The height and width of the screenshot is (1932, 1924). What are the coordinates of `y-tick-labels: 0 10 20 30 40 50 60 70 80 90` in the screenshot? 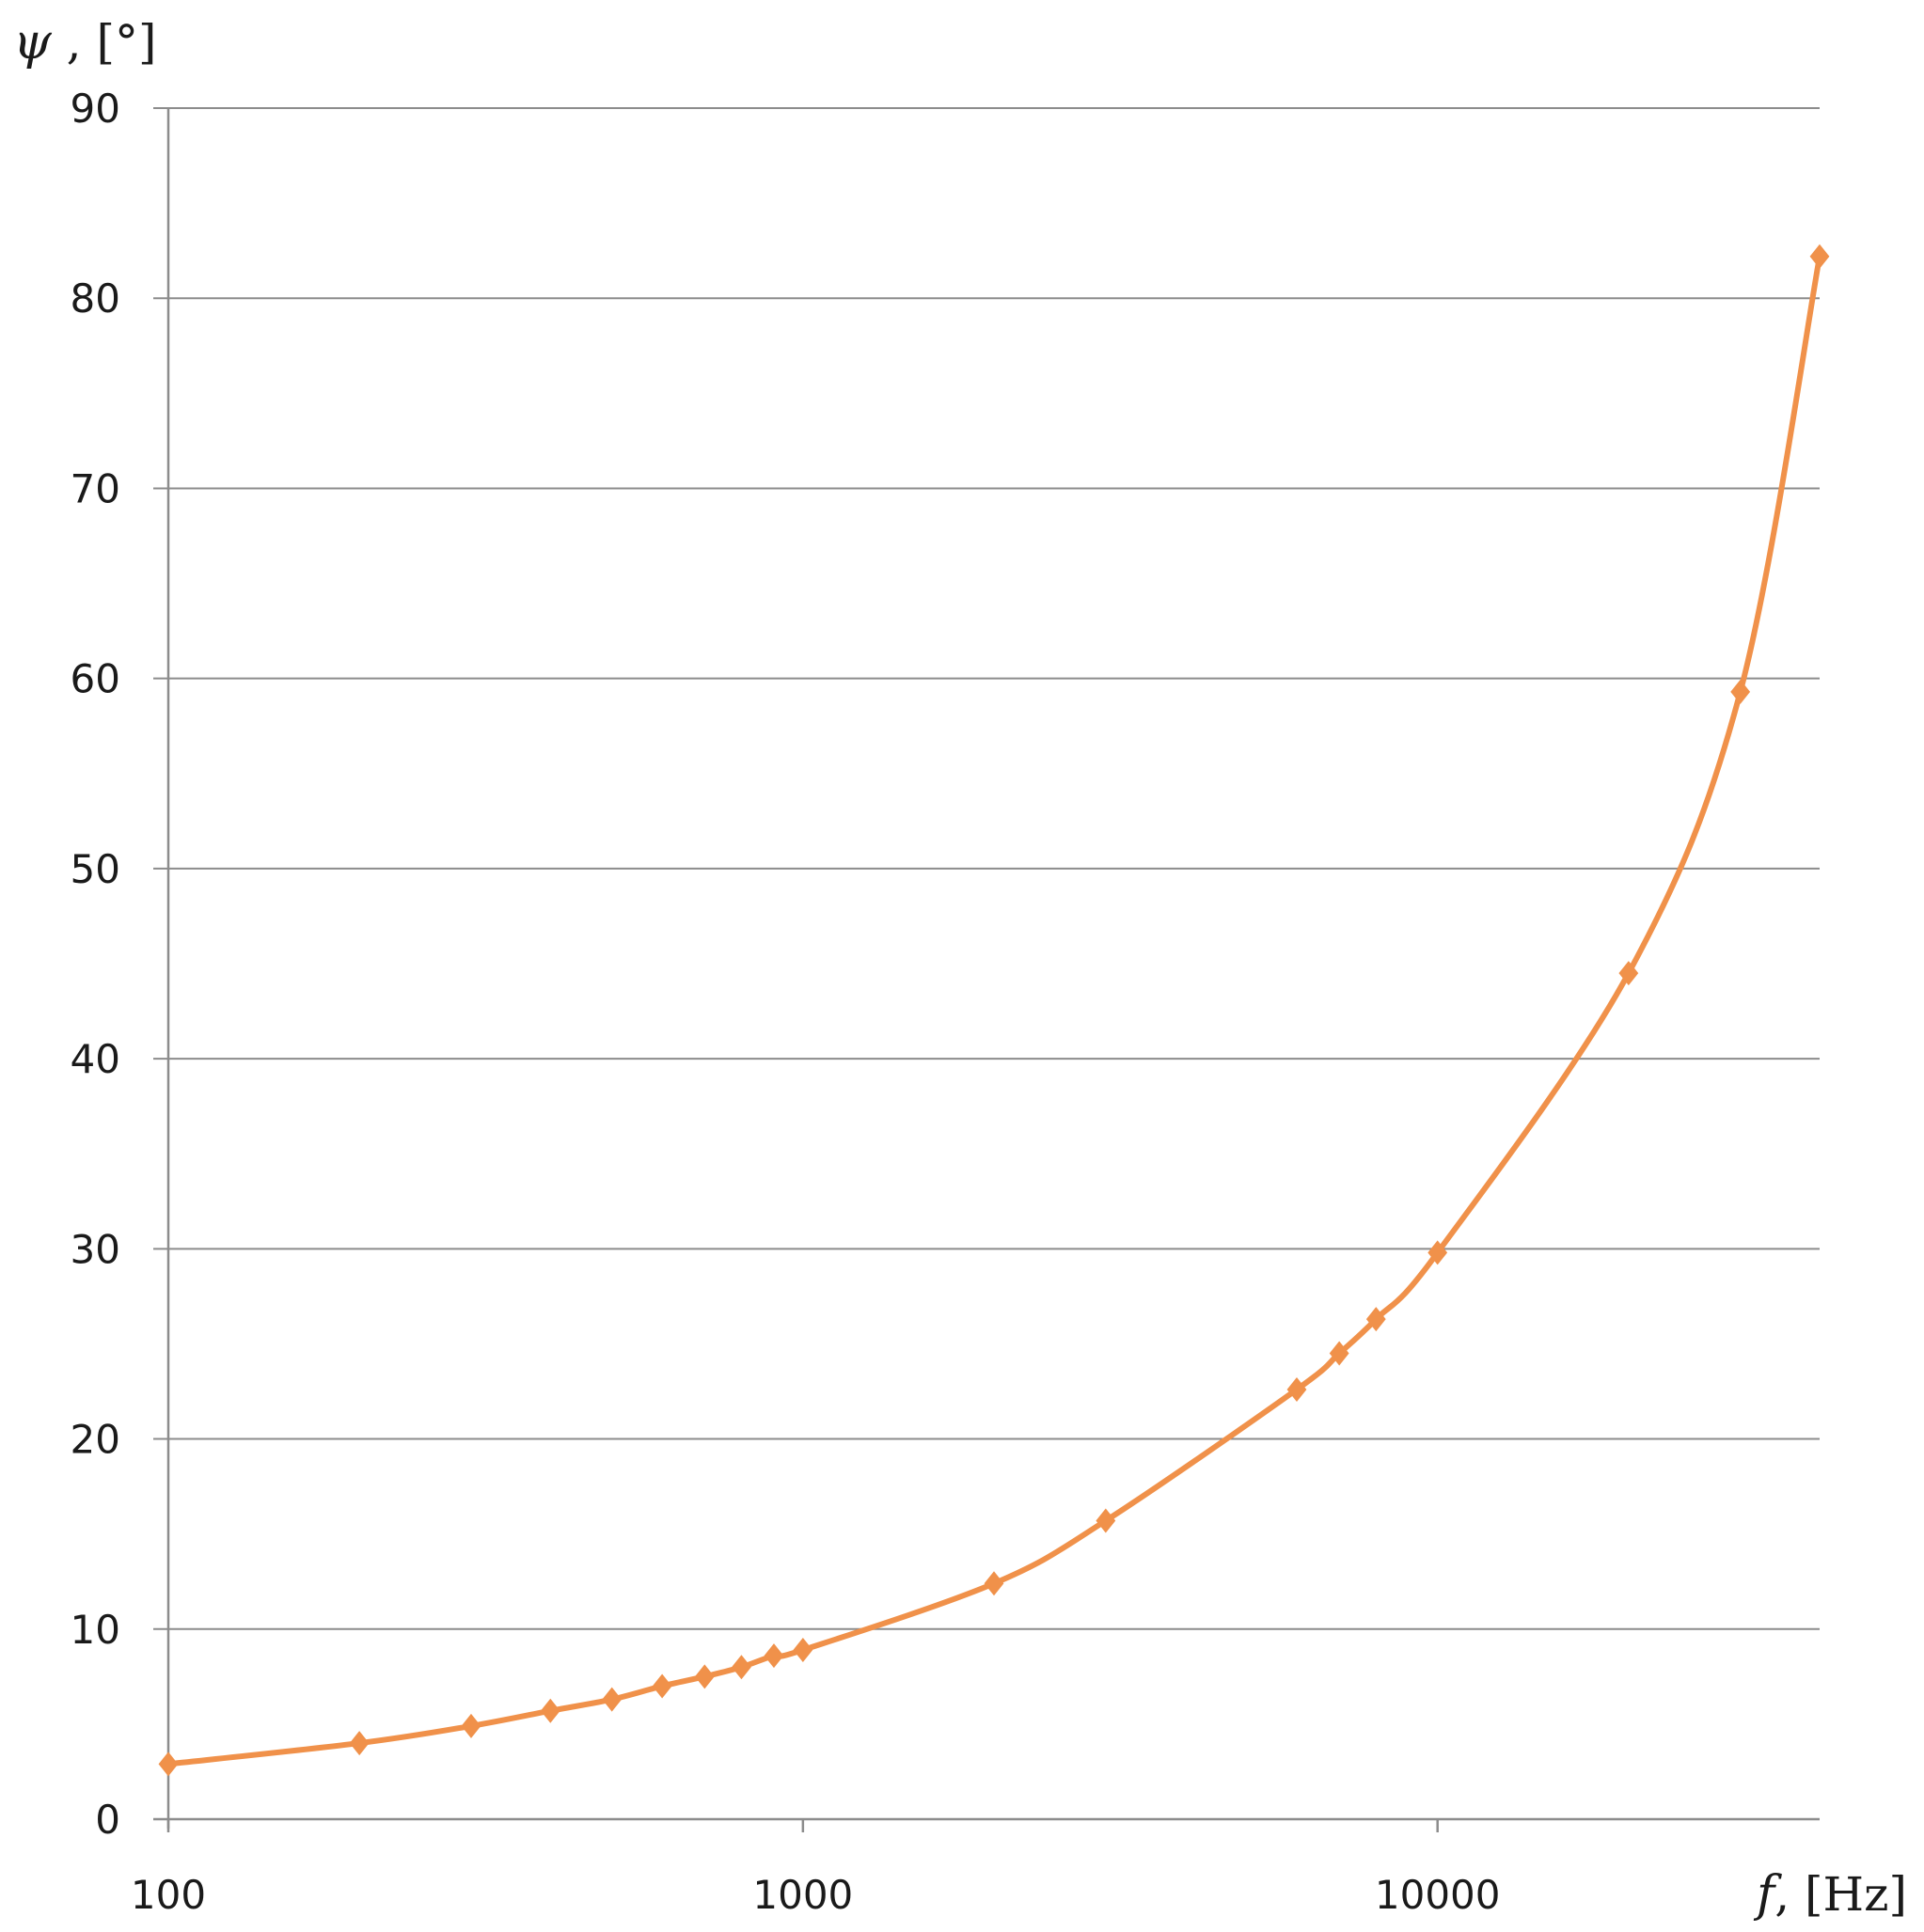 It's located at (96, 964).